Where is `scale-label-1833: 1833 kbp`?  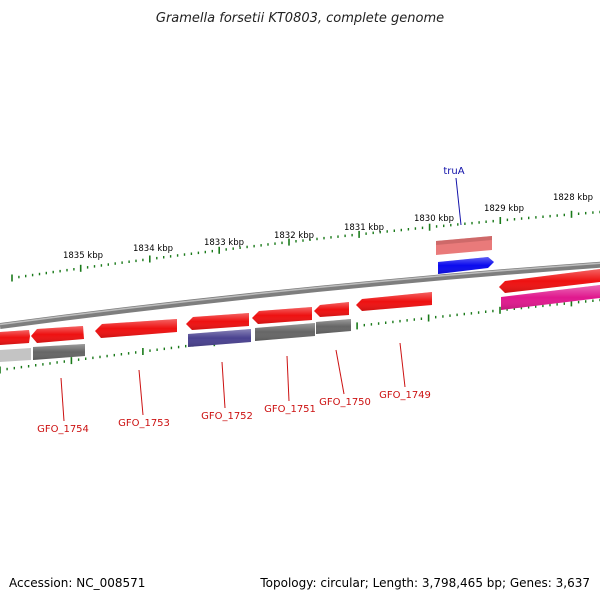 scale-label-1833: 1833 kbp is located at coordinates (224, 243).